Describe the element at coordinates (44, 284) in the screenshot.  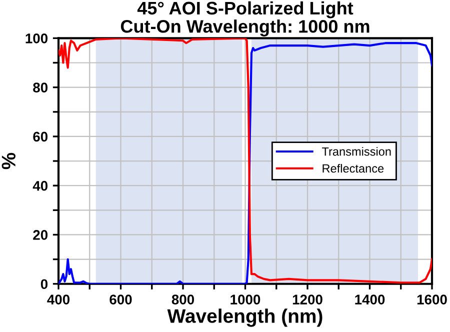
I see `y-tick-label: 0` at that location.